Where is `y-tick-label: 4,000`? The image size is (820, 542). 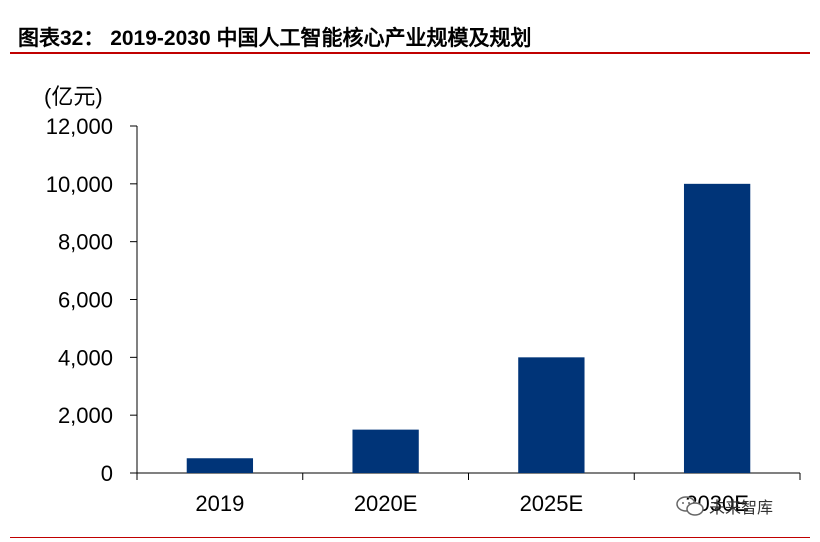 y-tick-label: 4,000 is located at coordinates (85, 357).